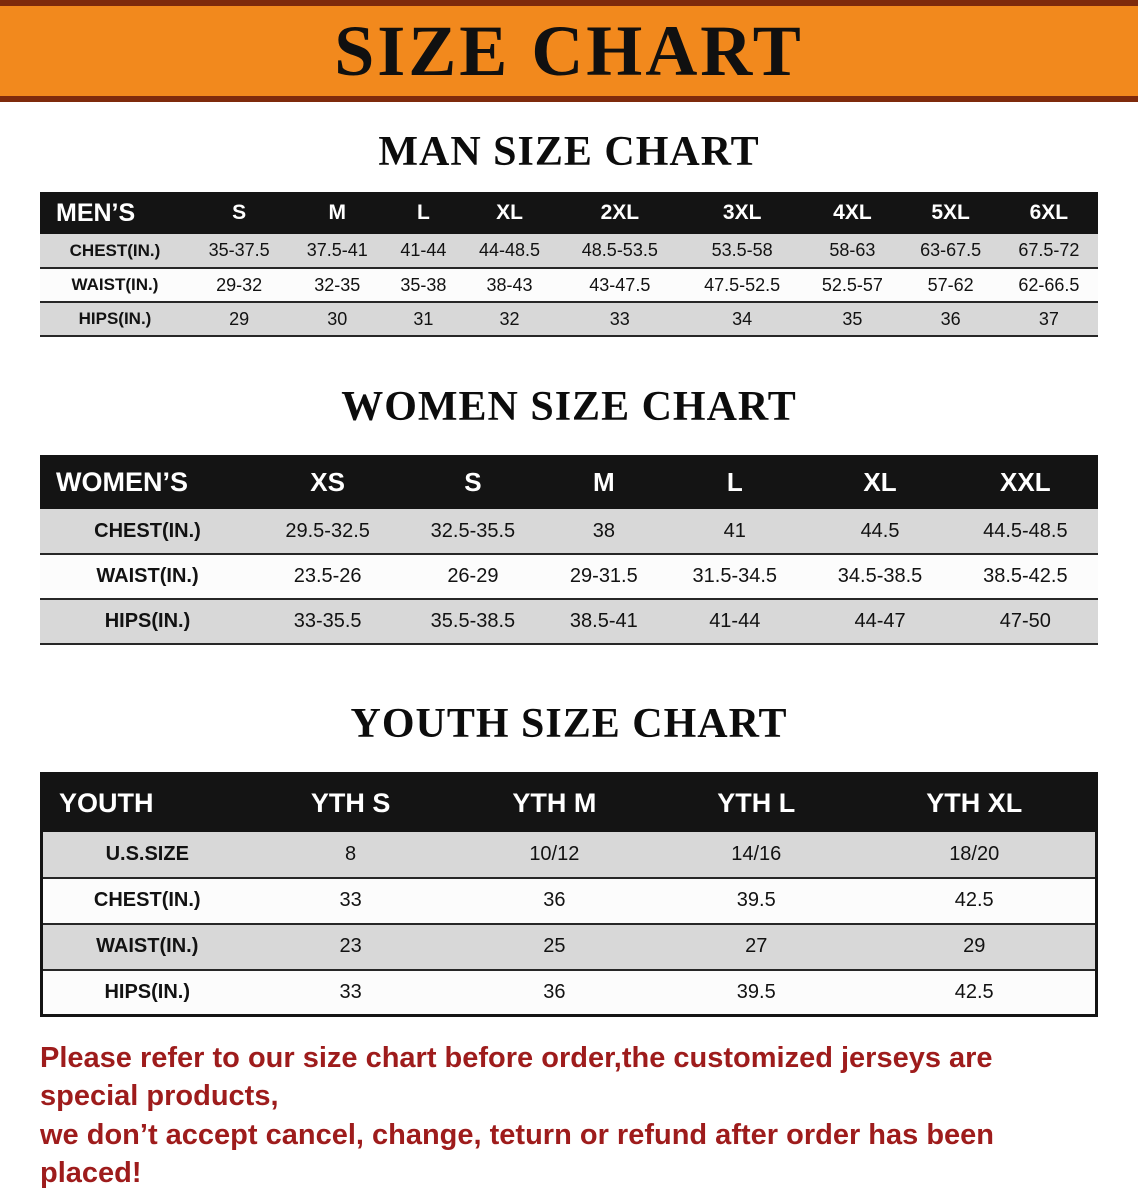 The image size is (1138, 1192). I want to click on size-column-header: YTH XL, so click(975, 802).